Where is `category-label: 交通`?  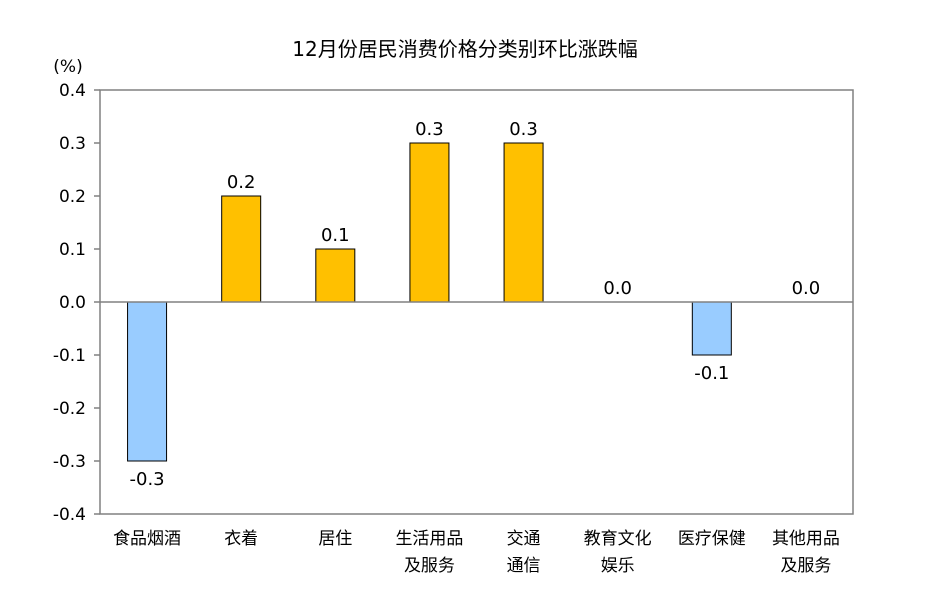 category-label: 交通 is located at coordinates (524, 539).